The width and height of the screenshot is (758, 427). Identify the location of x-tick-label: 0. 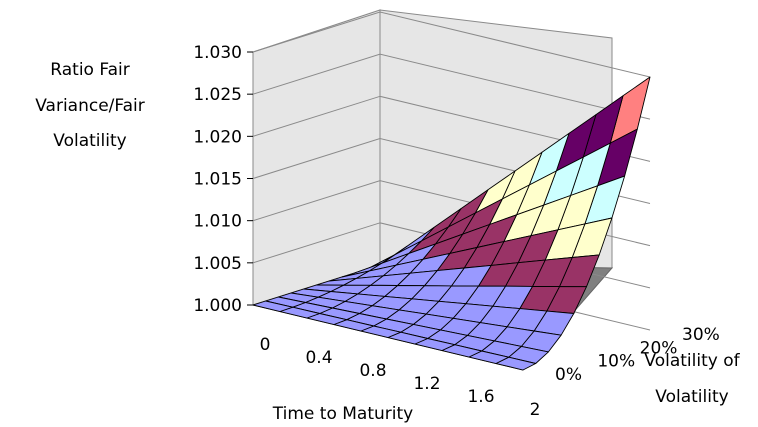
(265, 345).